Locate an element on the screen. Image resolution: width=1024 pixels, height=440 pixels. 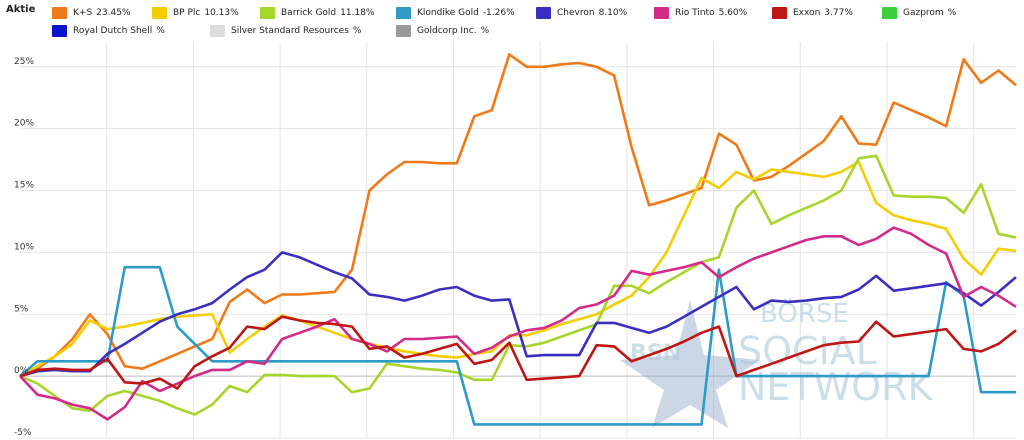
watermark: BSN BÖRSE SOCIAL NETWORK is located at coordinates (777, 362).